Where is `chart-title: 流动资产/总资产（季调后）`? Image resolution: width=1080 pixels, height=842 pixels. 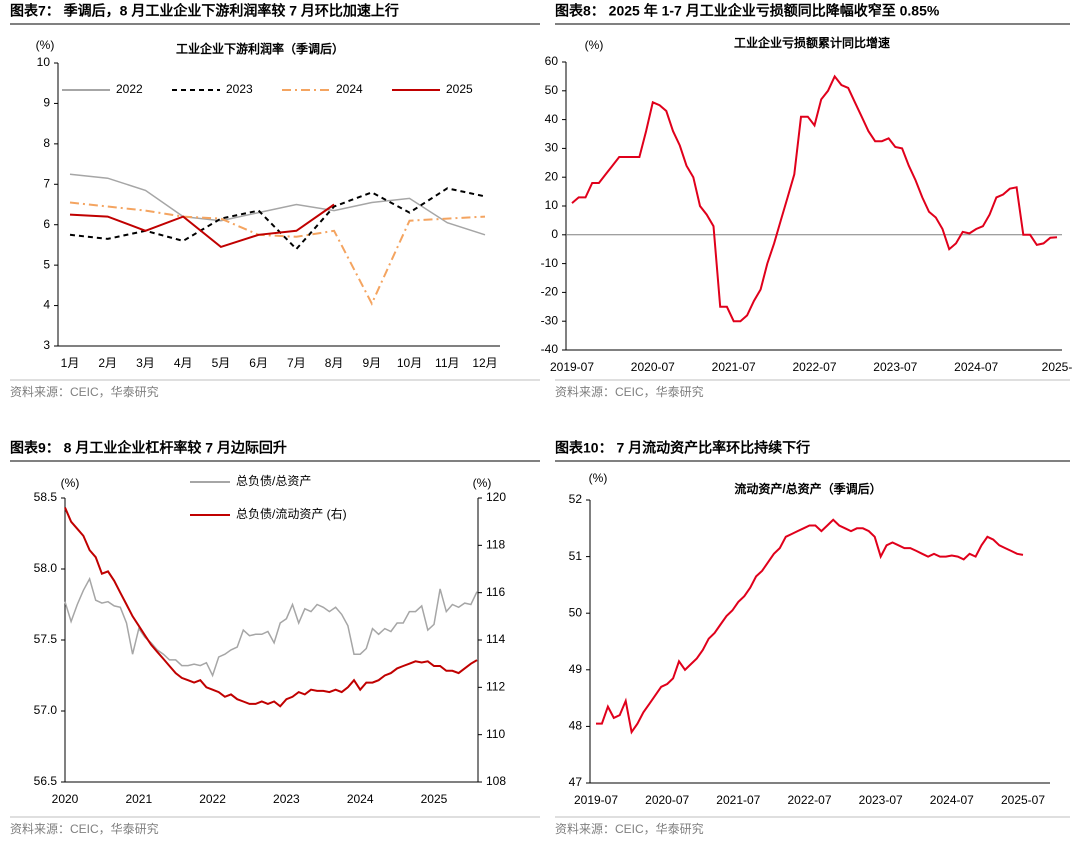 chart-title: 流动资产/总资产（季调后） is located at coordinates (807, 488).